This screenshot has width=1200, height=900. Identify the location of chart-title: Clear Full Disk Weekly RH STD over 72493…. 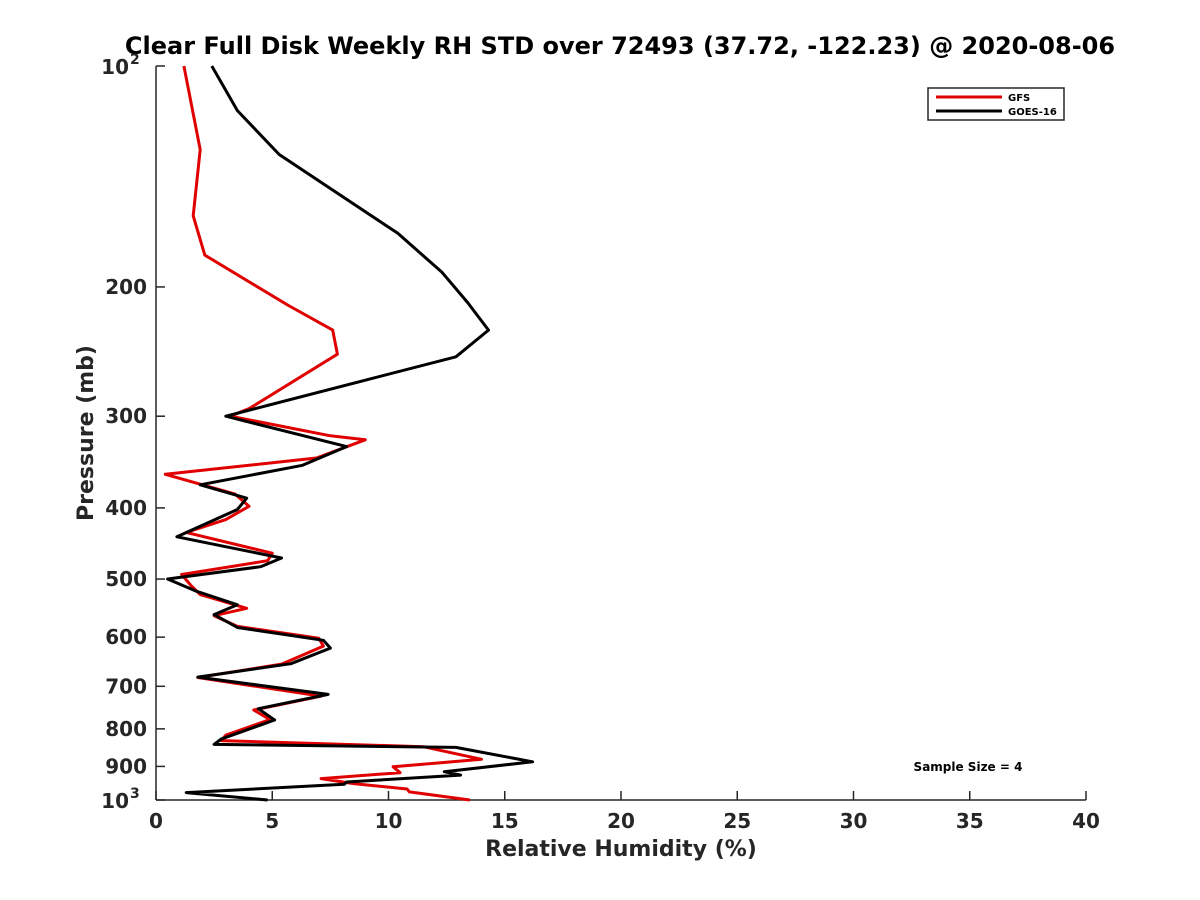
(620, 46).